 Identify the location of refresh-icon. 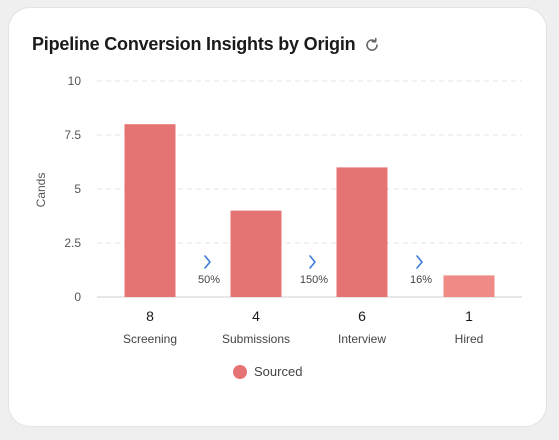
(372, 45).